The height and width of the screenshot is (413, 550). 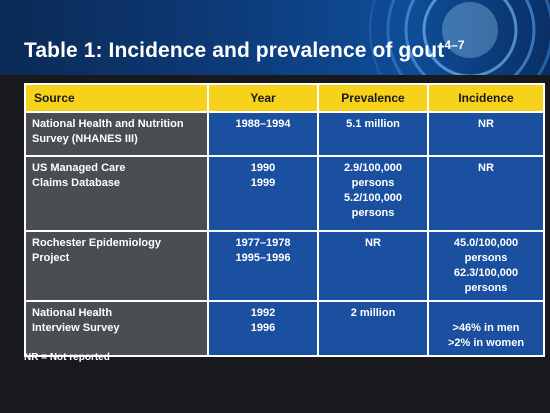 What do you see at coordinates (373, 313) in the screenshot?
I see `cell-line: 2 million` at bounding box center [373, 313].